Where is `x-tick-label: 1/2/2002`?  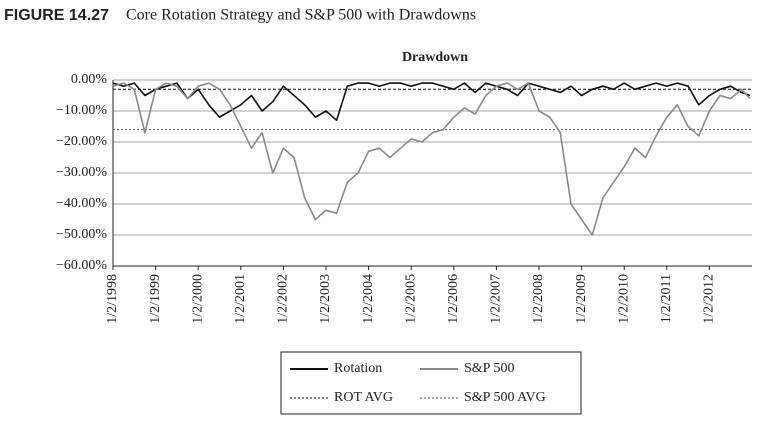 x-tick-label: 1/2/2002 is located at coordinates (283, 299).